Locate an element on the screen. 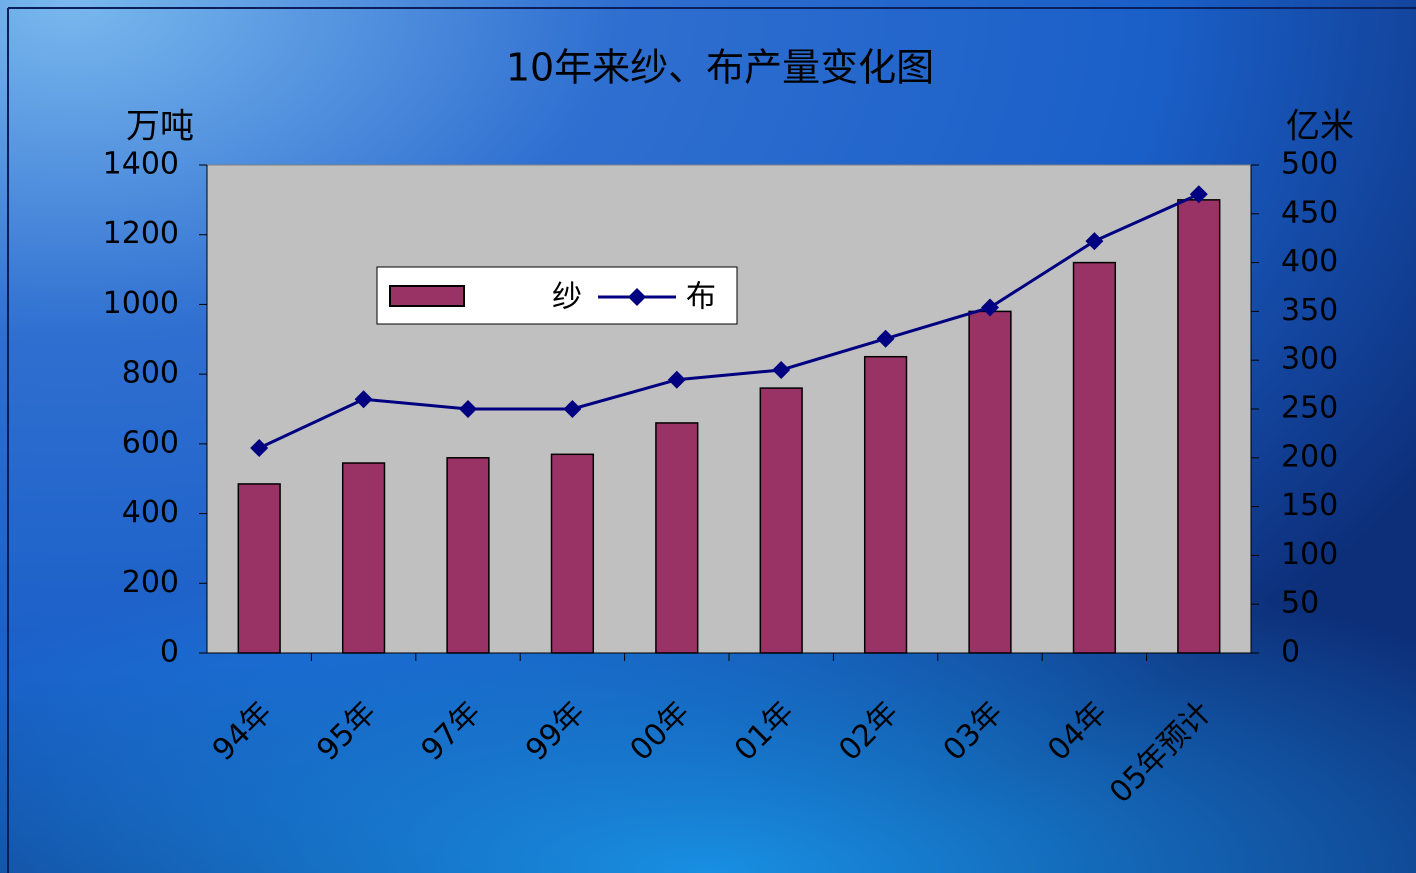 This screenshot has width=1416, height=873. y2-tick-label: 500 is located at coordinates (1309, 164).